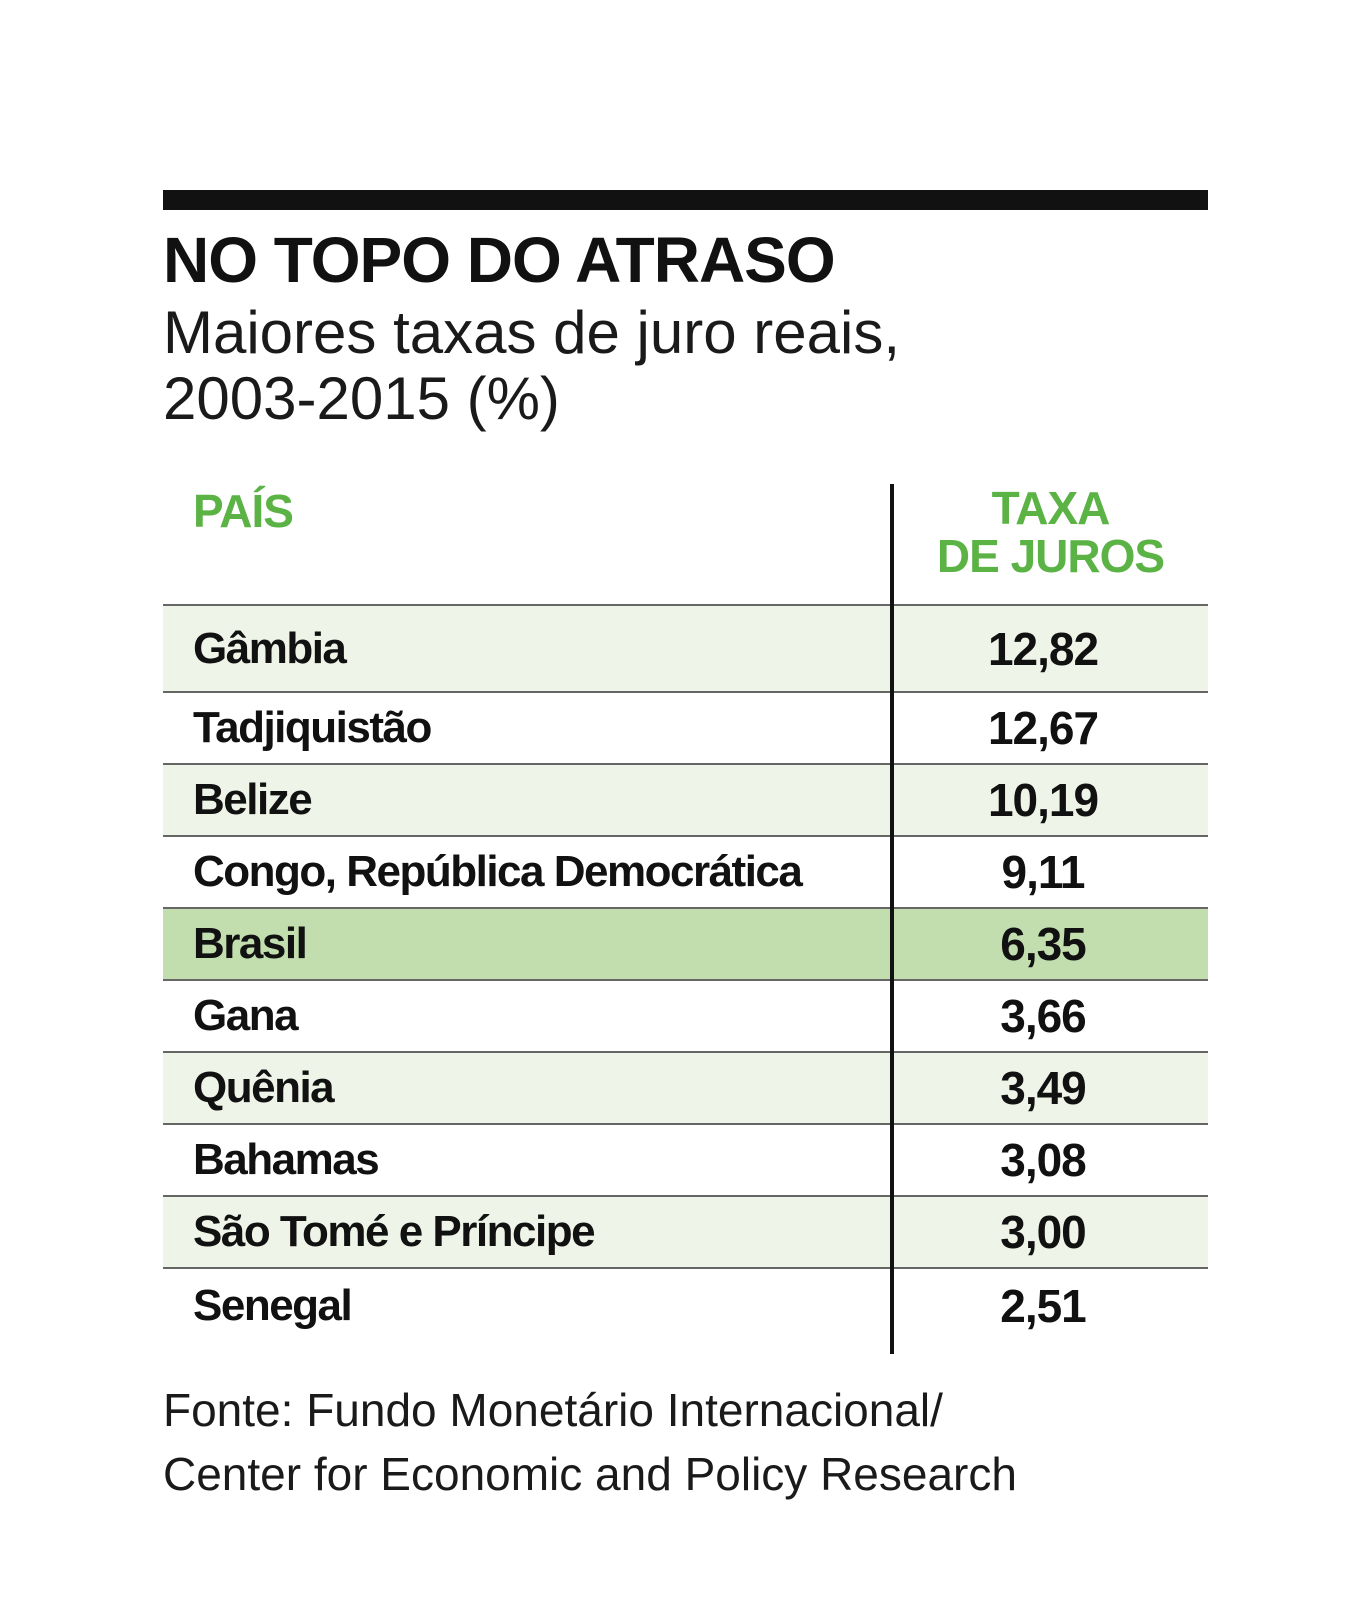  What do you see at coordinates (685, 801) in the screenshot?
I see `table-row: Belize 10,19` at bounding box center [685, 801].